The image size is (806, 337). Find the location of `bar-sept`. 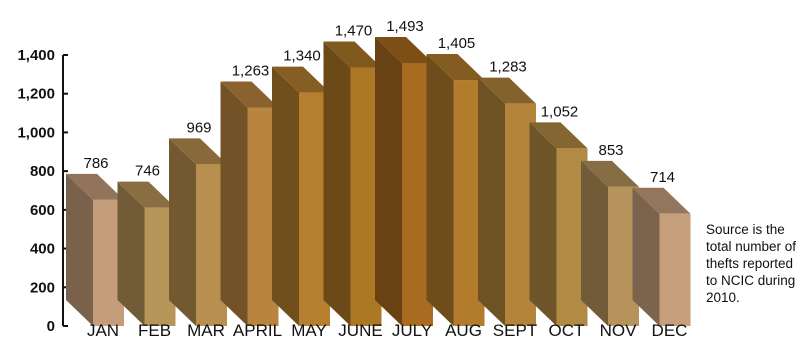

bar-sept is located at coordinates (507, 201).